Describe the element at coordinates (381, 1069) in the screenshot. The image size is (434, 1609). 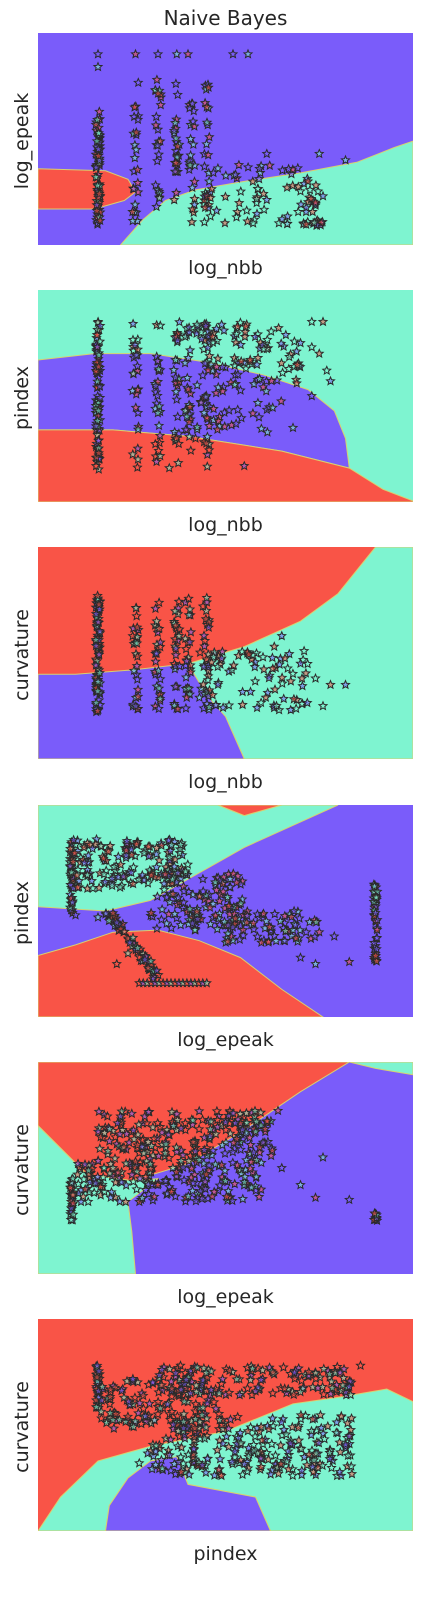
I see `region-teal` at that location.